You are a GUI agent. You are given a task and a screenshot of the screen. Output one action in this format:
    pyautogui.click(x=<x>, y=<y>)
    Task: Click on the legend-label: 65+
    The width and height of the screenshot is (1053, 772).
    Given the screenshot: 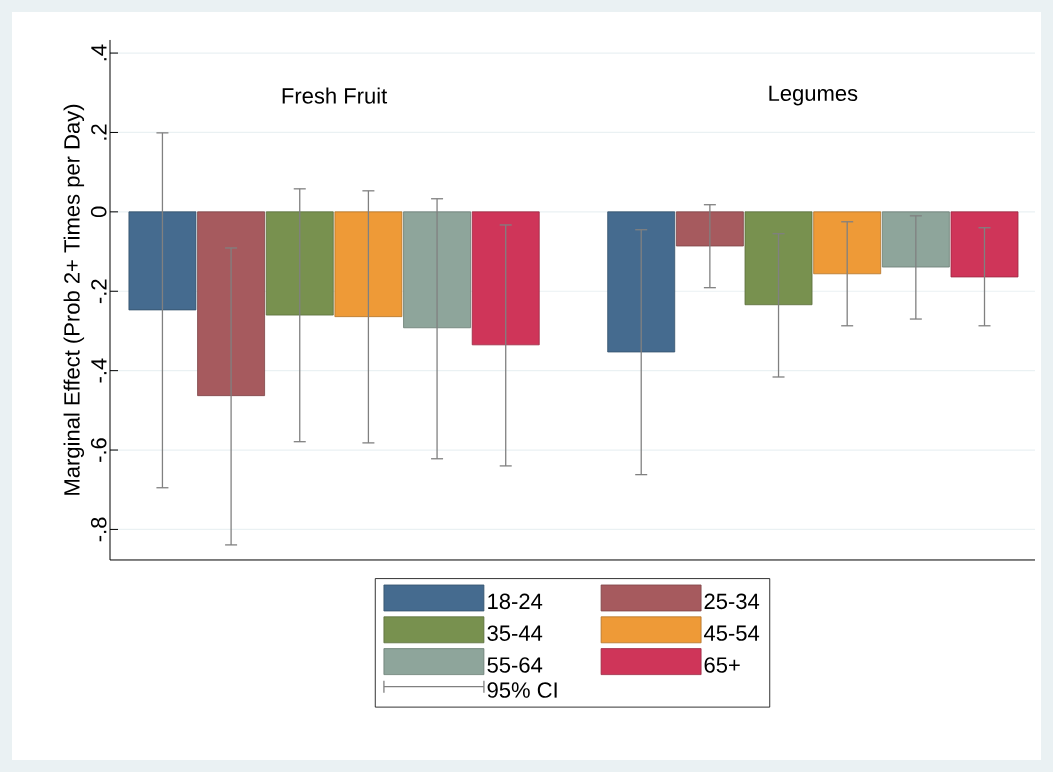 What is the action you would take?
    pyautogui.click(x=722, y=665)
    